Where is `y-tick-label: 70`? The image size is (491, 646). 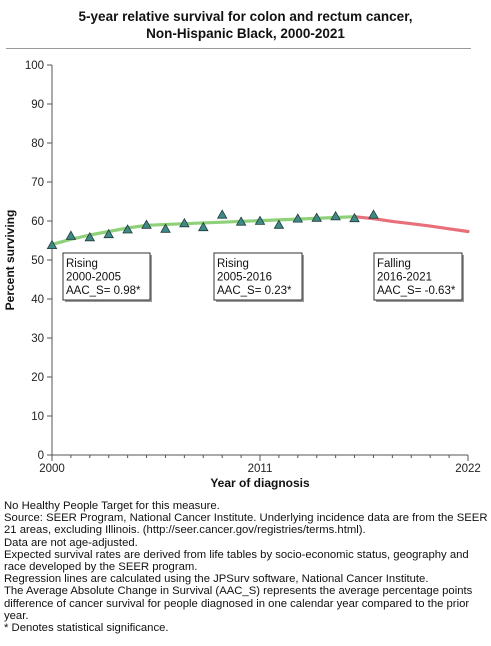
y-tick-label: 70 is located at coordinates (37, 183).